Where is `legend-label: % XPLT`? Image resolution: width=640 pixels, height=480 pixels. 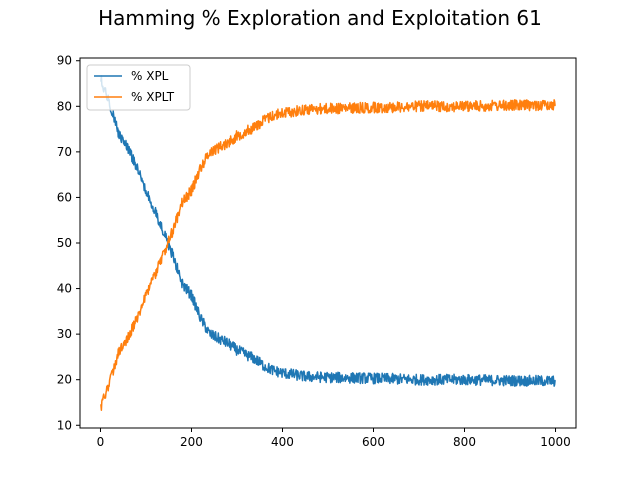
legend-label: % XPLT is located at coordinates (153, 97).